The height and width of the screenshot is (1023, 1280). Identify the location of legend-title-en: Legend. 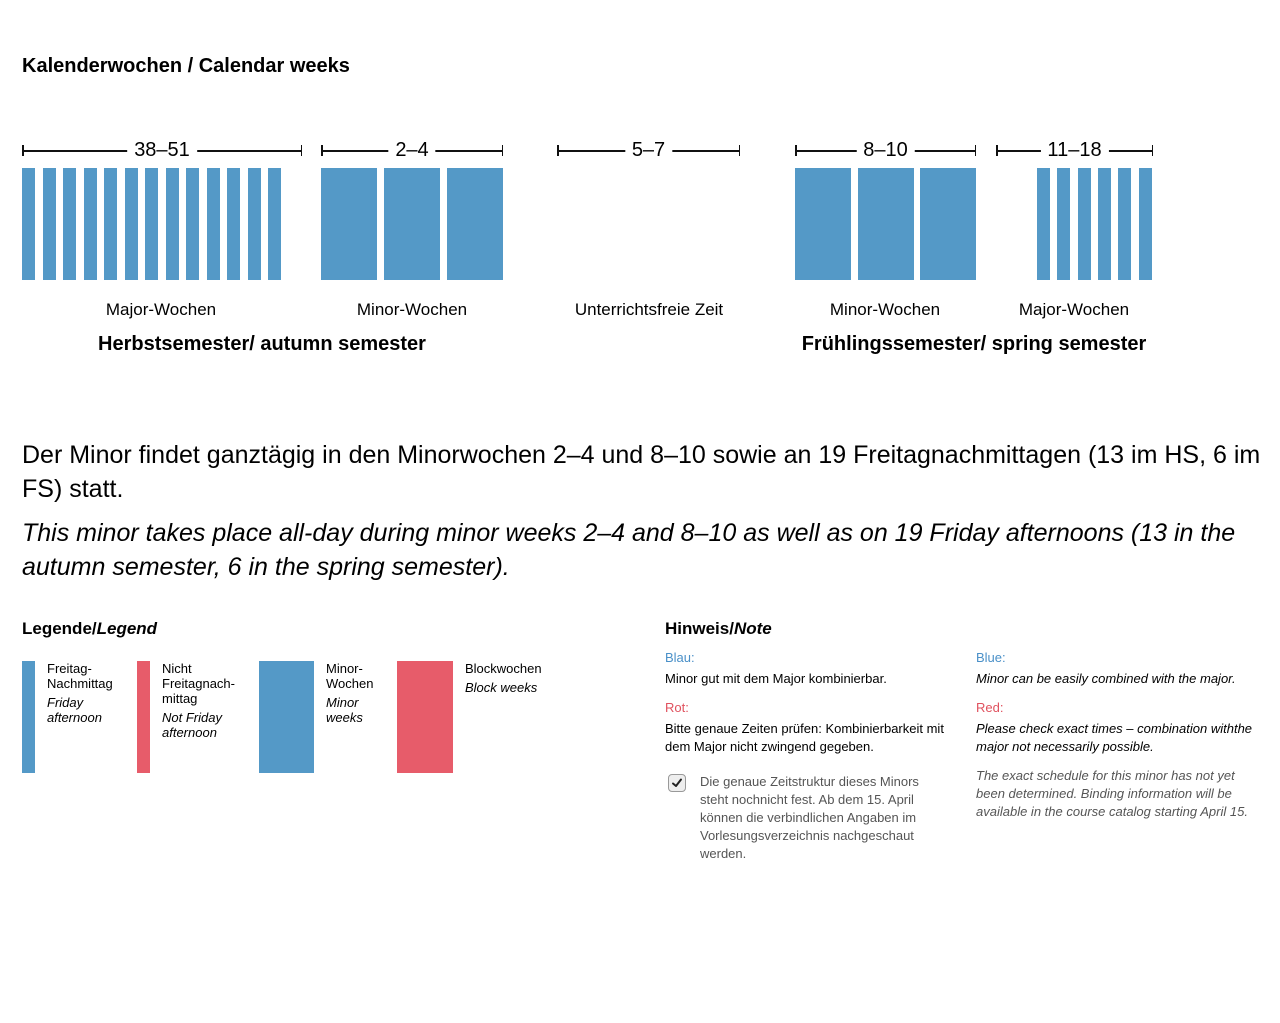
(127, 628).